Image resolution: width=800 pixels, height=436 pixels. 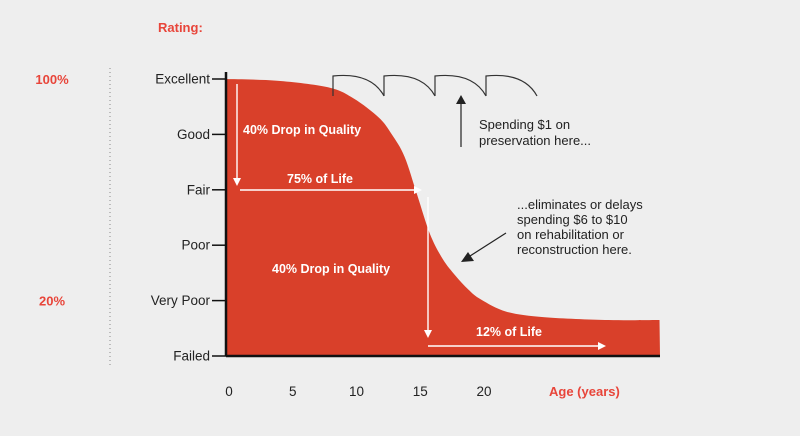 I want to click on y-category-very-poor: Very Poor, so click(x=181, y=300).